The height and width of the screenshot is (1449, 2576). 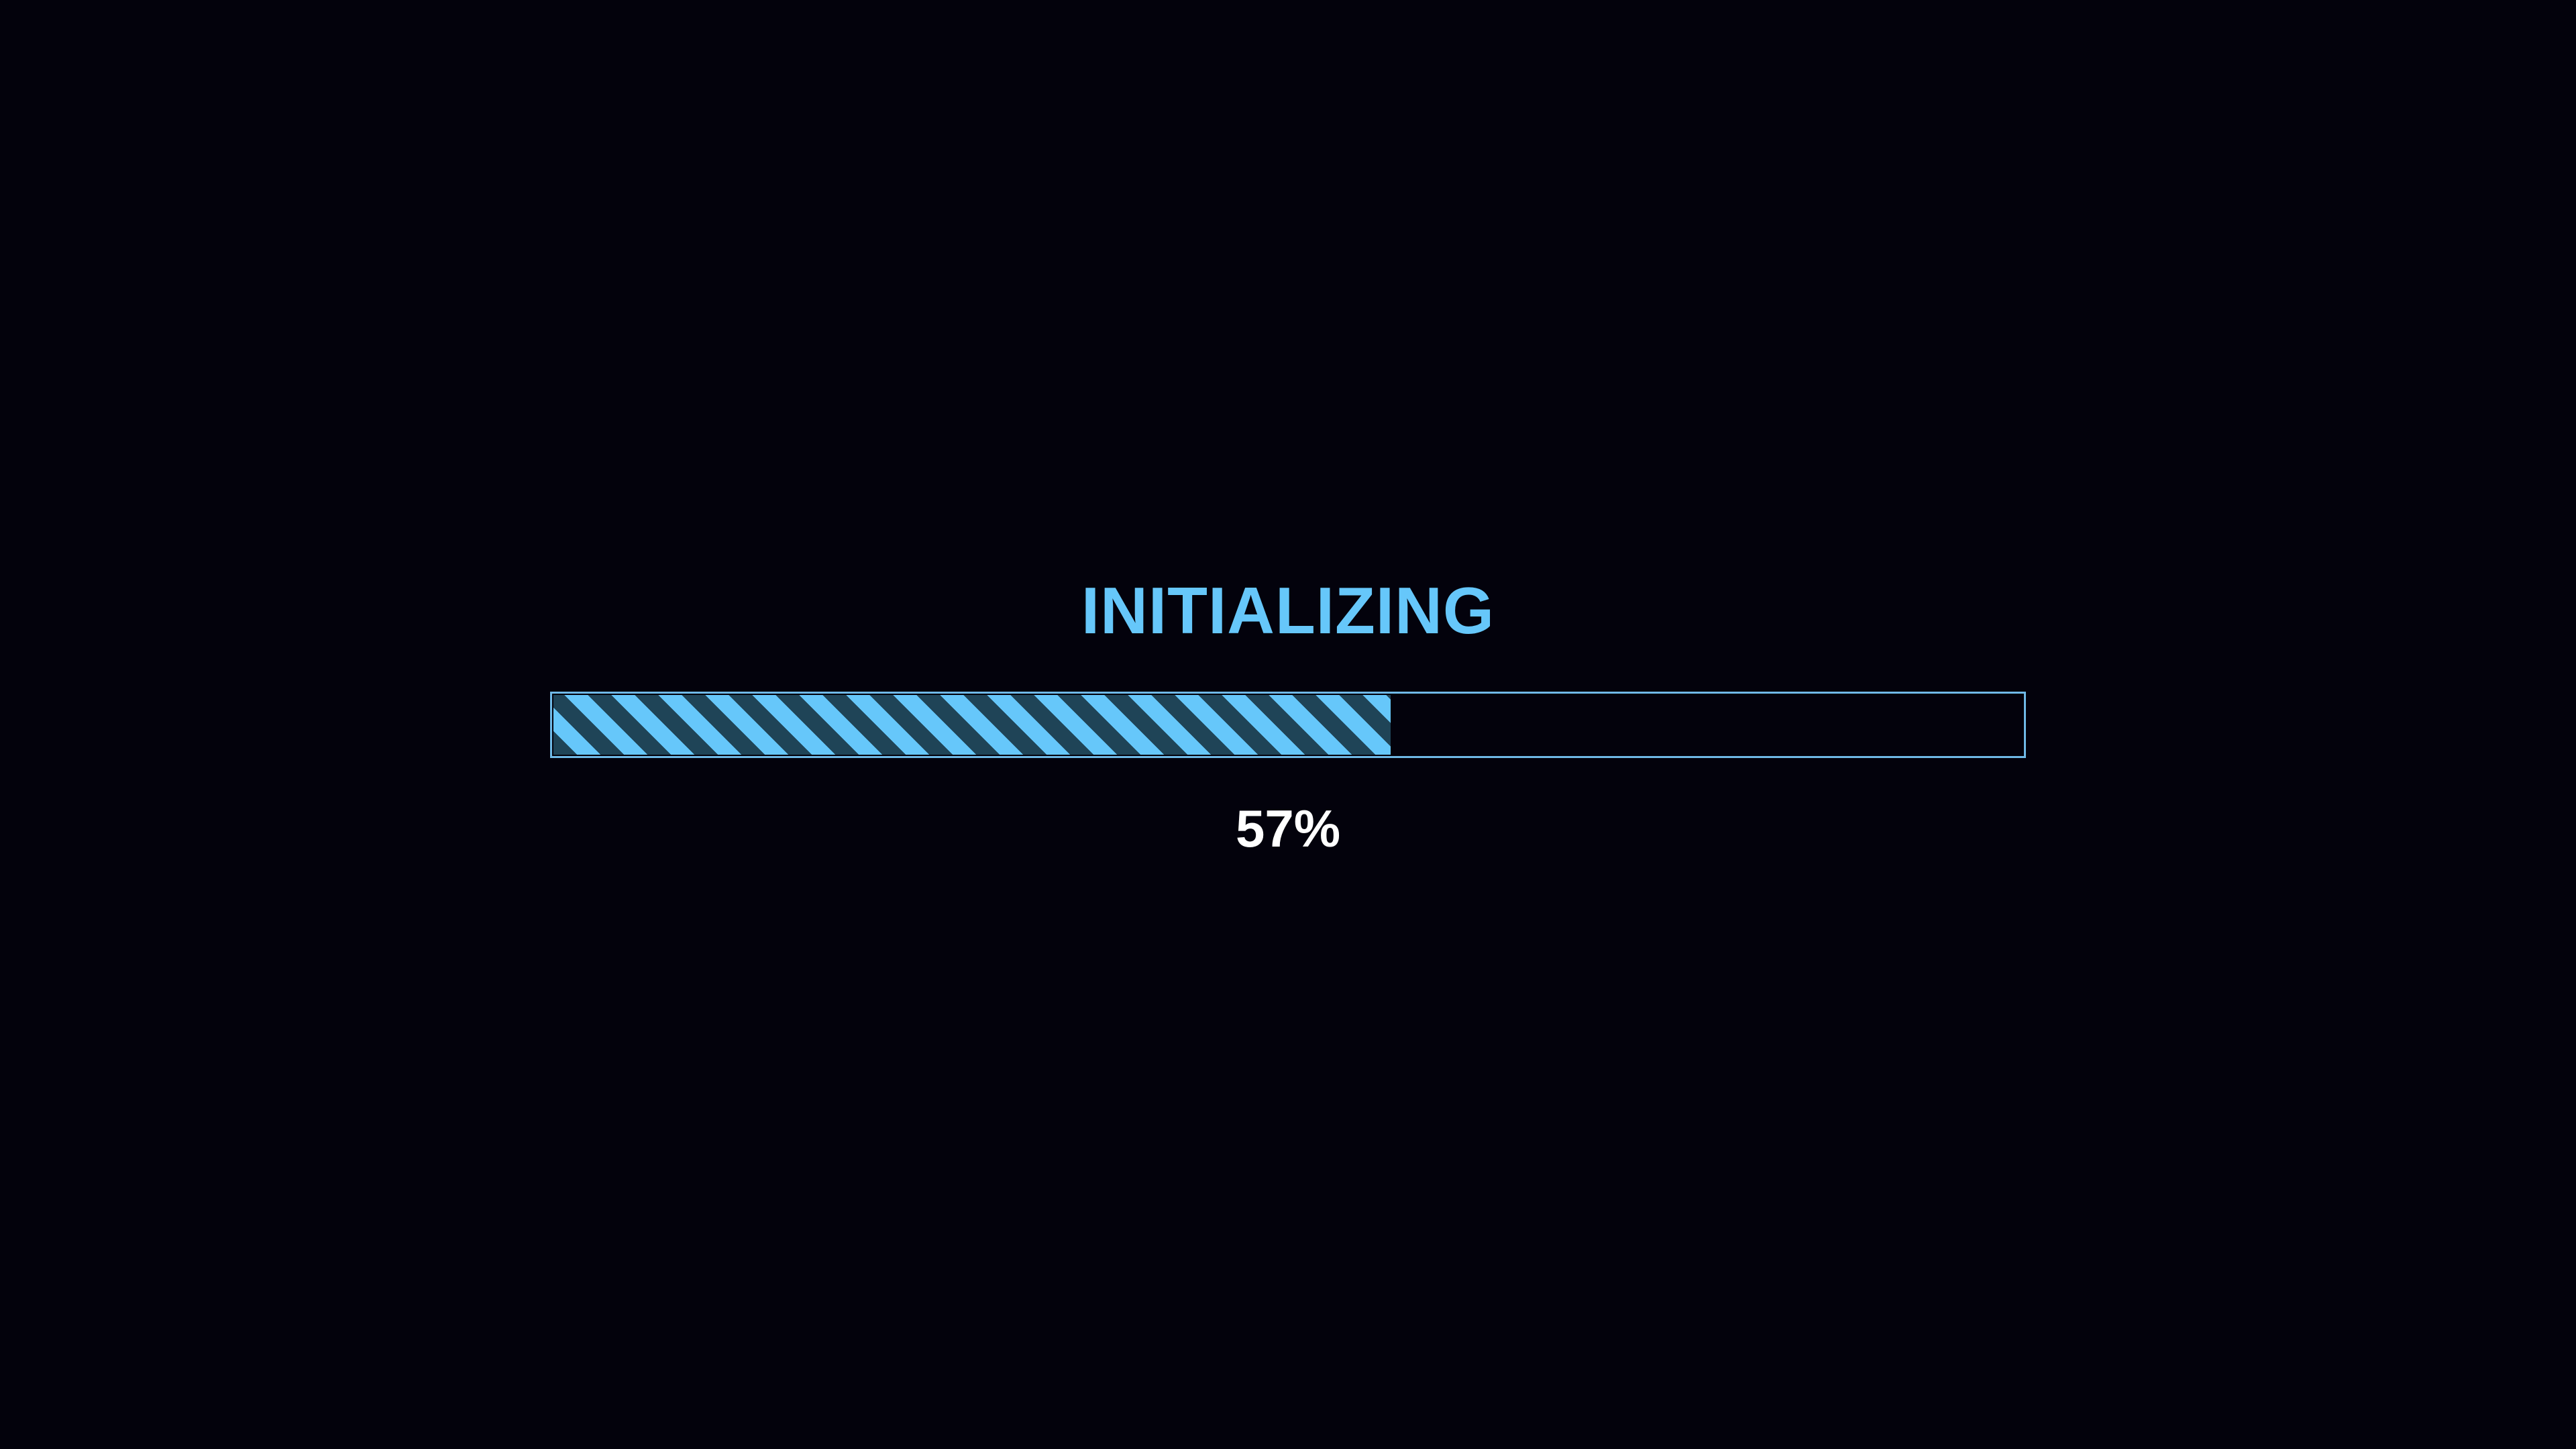 I want to click on loading-title: INITIALIZING, so click(x=1288, y=610).